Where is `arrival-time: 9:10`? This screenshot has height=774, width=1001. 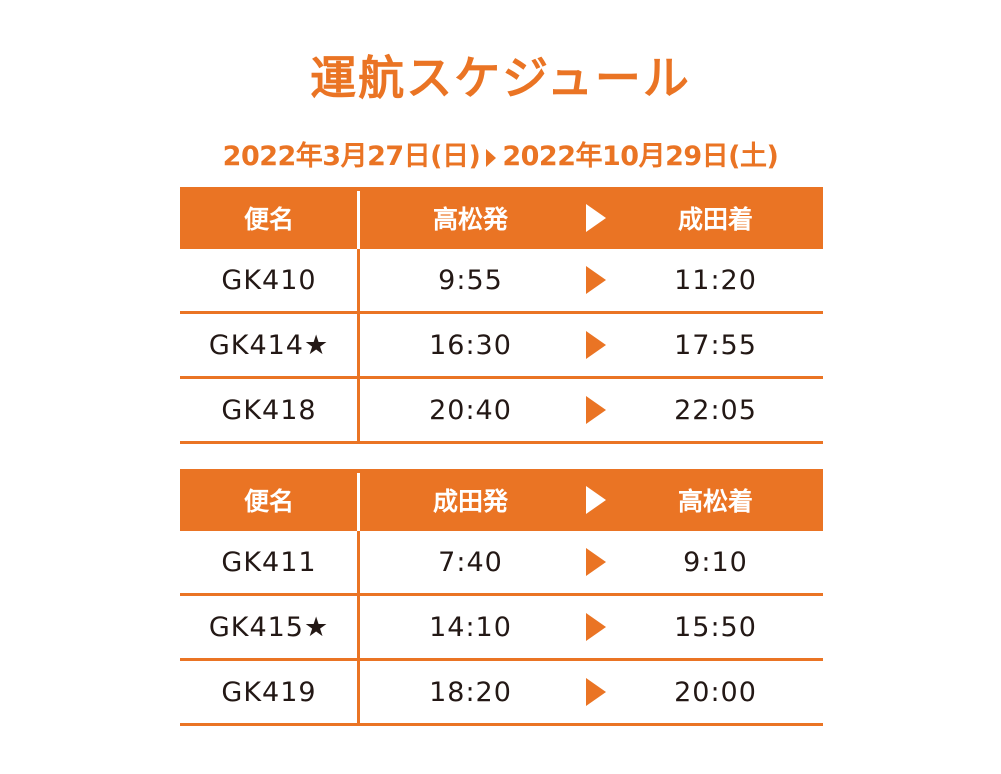 arrival-time: 9:10 is located at coordinates (715, 562).